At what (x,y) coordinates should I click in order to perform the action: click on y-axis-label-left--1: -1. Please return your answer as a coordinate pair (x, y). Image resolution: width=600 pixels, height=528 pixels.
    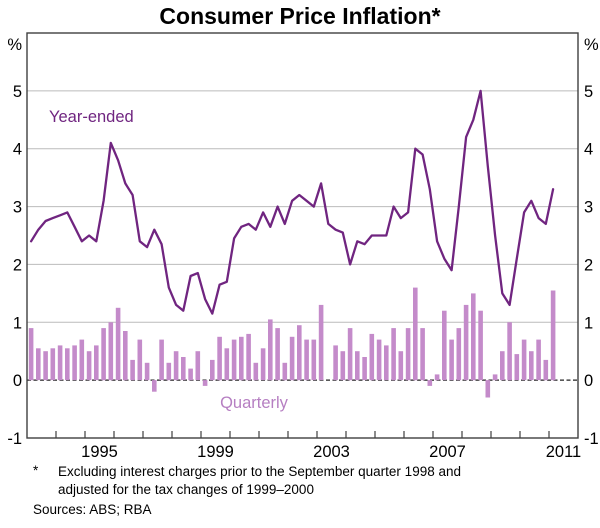
    Looking at the image, I should click on (14, 439).